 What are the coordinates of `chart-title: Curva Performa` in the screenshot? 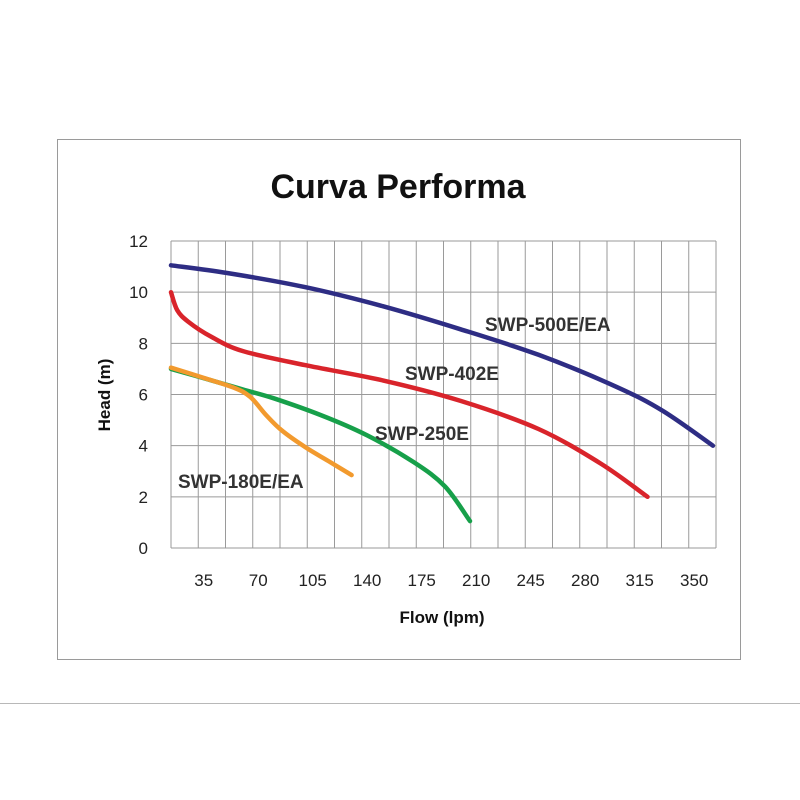 It's located at (398, 187).